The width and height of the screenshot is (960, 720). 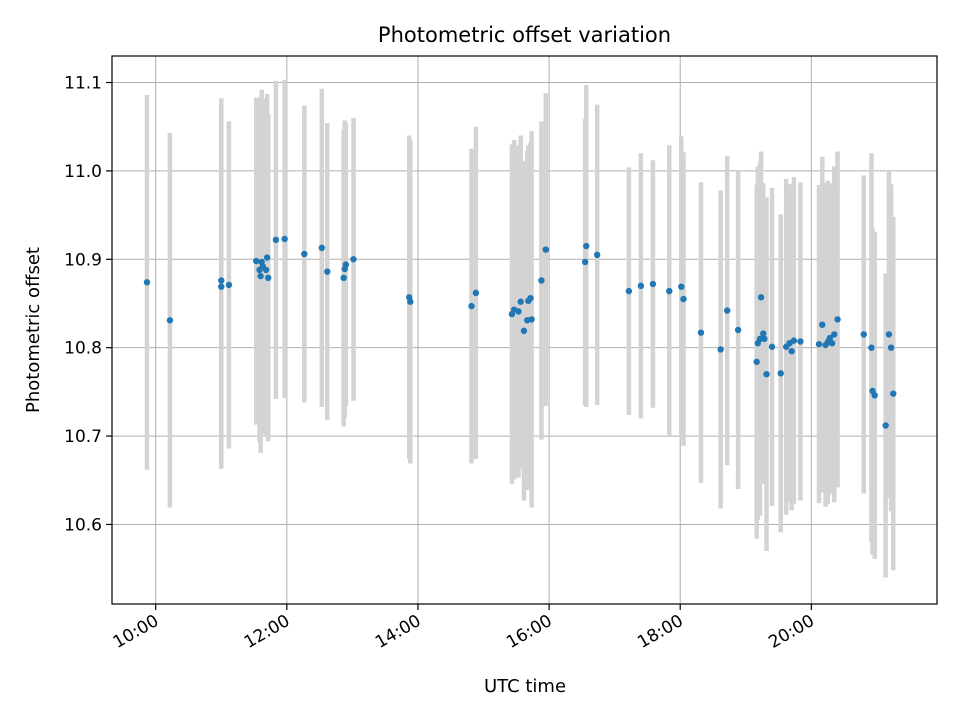 What do you see at coordinates (83, 84) in the screenshot?
I see `y-tick-label: 11.1` at bounding box center [83, 84].